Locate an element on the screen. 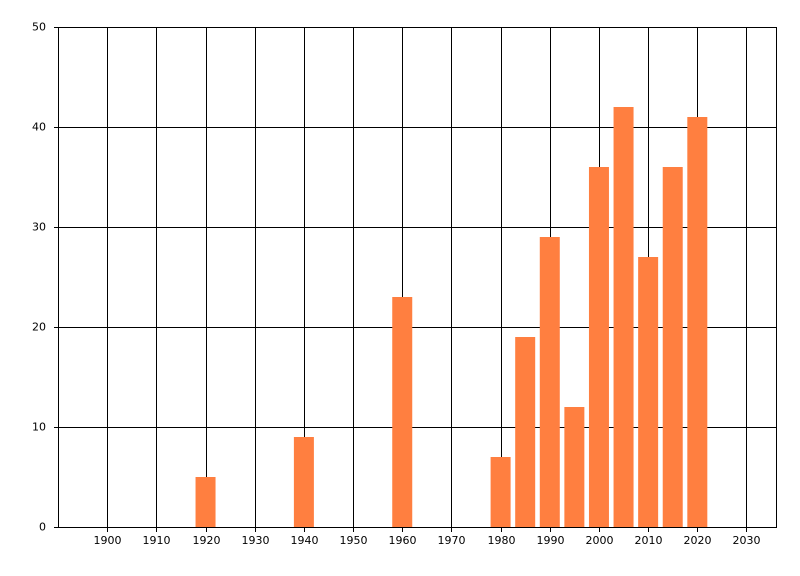 This screenshot has width=800, height=576. x-tick-label: 2020 is located at coordinates (698, 540).